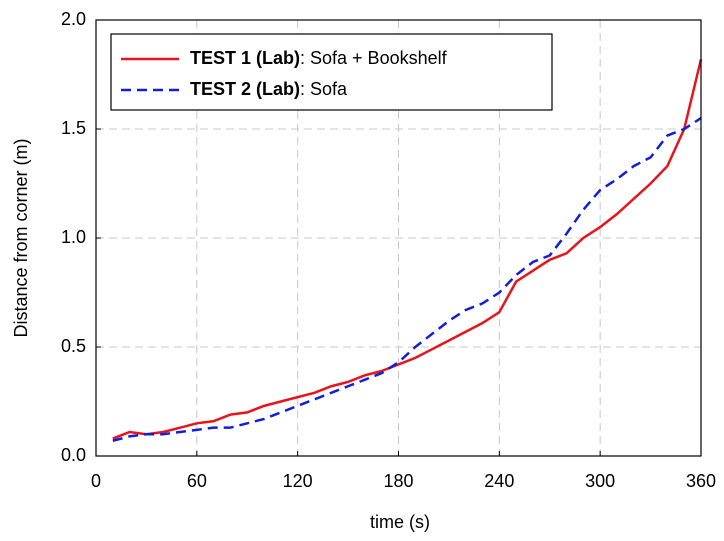 The width and height of the screenshot is (724, 541). What do you see at coordinates (73, 19) in the screenshot?
I see `y-tick-label: 2.0` at bounding box center [73, 19].